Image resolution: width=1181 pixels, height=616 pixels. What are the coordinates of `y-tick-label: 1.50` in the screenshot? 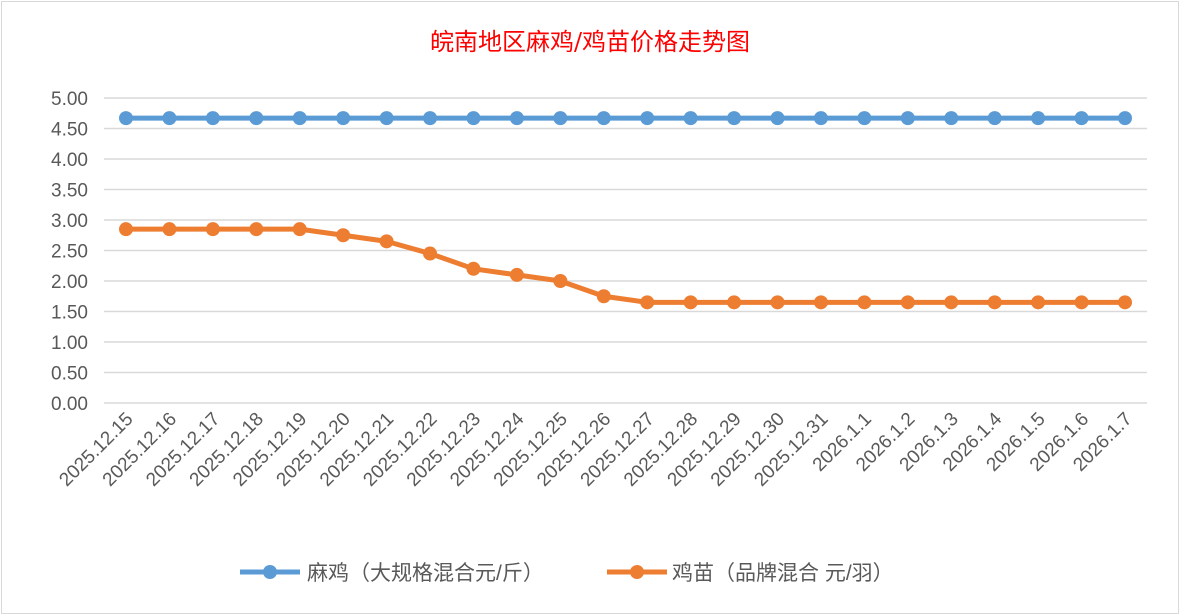 It's located at (69, 313).